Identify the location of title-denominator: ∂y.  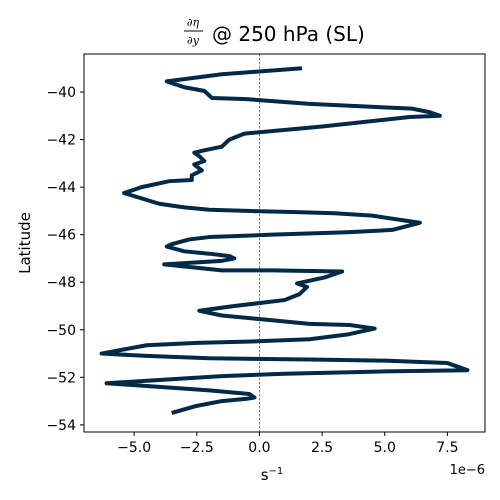
(193, 40).